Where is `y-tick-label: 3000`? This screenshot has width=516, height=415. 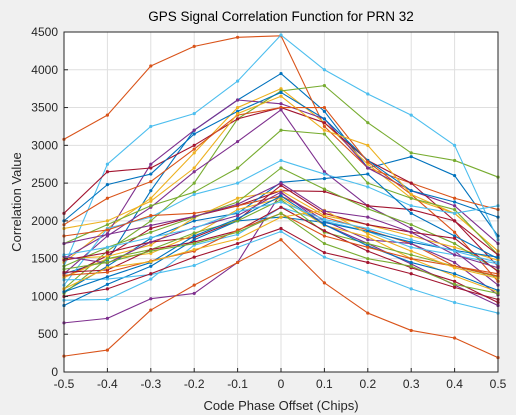 y-tick-label: 3000 is located at coordinates (44, 145).